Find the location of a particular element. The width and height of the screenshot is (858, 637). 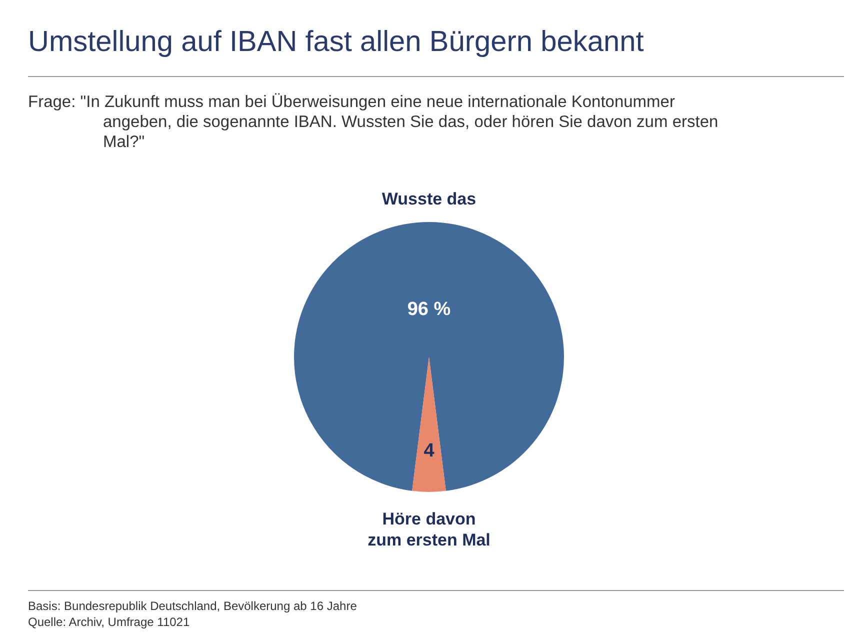

source-note: Quelle: Archiv, Umfrage 11021 is located at coordinates (109, 622).